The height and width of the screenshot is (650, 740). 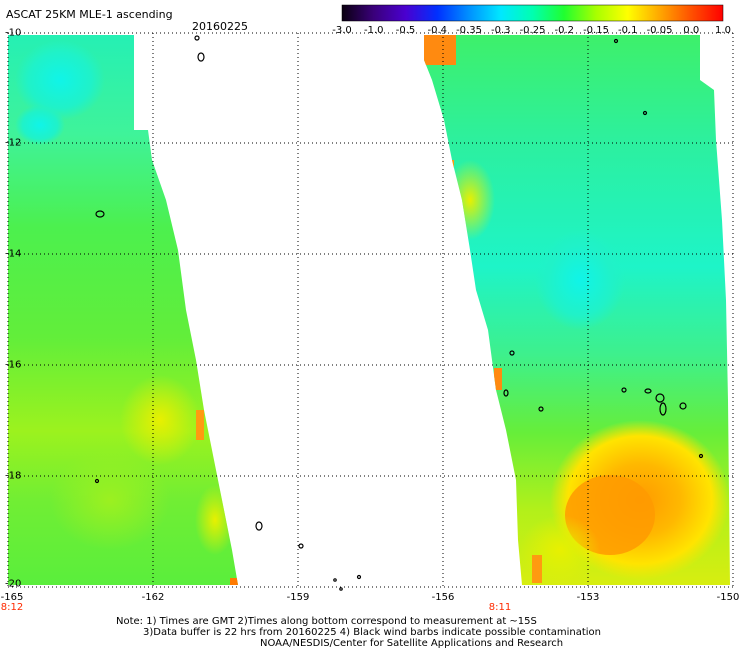 What do you see at coordinates (596, 30) in the screenshot?
I see `colorbar-tick-label: -0.15` at bounding box center [596, 30].